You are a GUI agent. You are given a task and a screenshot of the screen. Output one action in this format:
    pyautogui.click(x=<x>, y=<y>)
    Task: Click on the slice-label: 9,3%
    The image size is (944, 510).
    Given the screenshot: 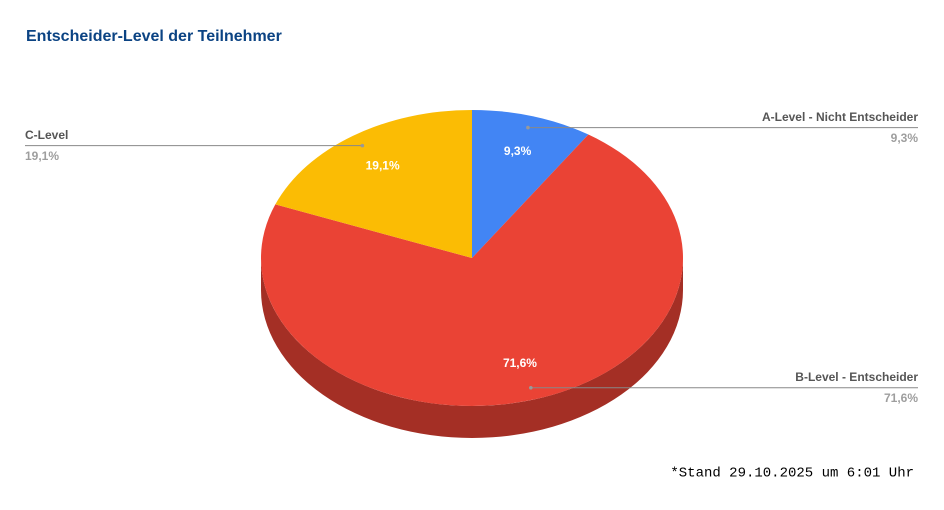 What is the action you would take?
    pyautogui.click(x=518, y=151)
    